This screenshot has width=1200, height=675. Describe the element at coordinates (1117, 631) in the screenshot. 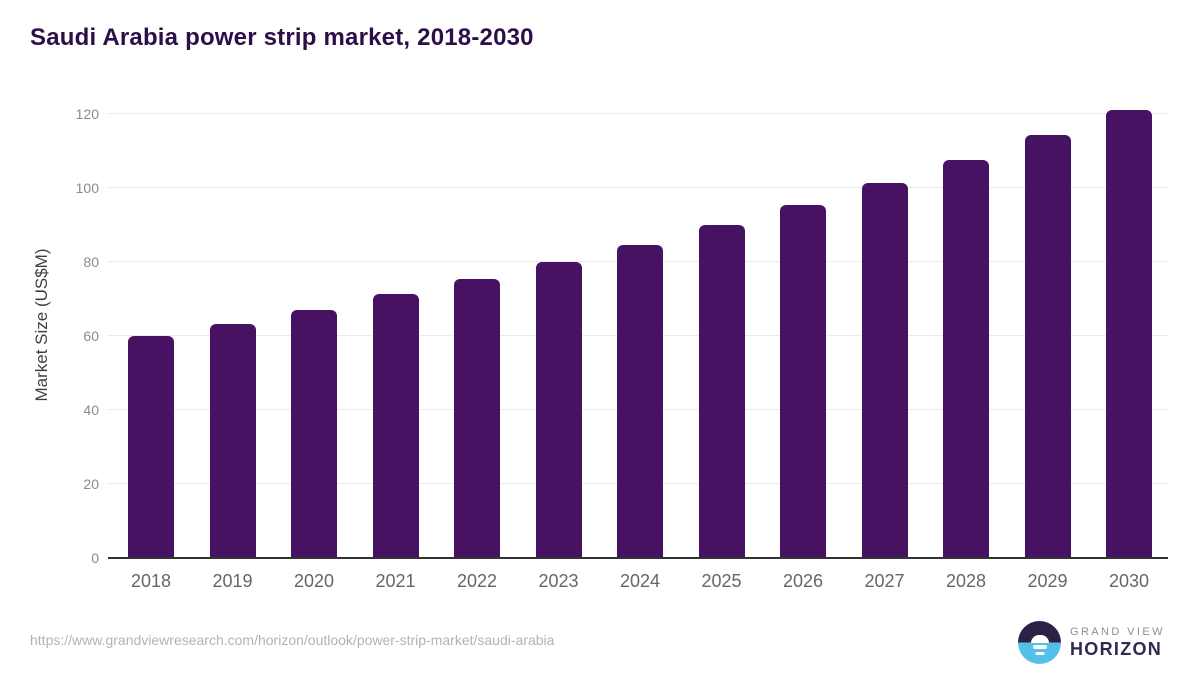

I see `logo-brand-name: GRAND VIEW` at that location.